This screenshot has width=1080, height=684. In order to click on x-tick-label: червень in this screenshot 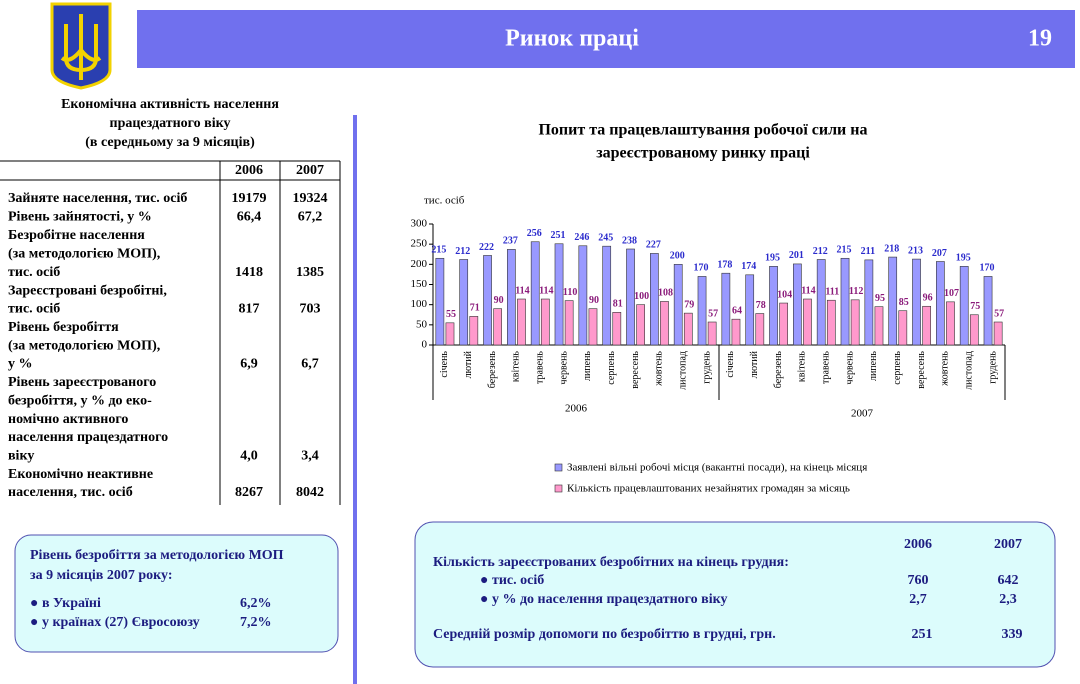, I will do `click(563, 368)`.